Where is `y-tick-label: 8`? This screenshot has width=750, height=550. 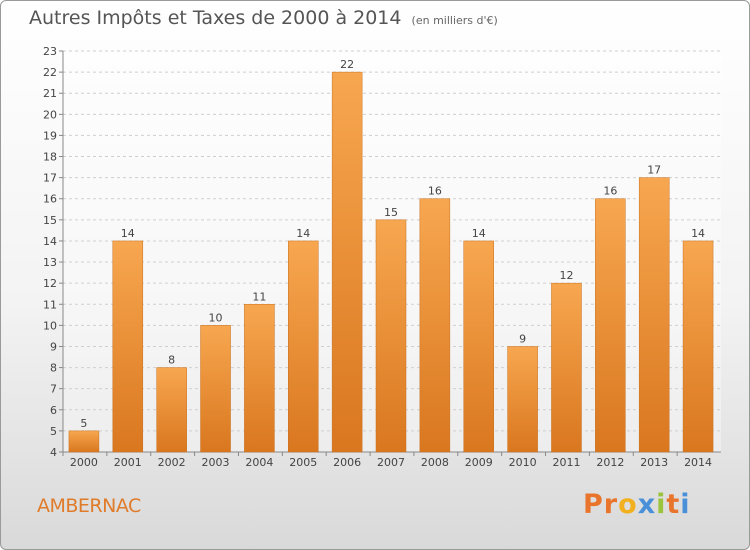 y-tick-label: 8 is located at coordinates (53, 368).